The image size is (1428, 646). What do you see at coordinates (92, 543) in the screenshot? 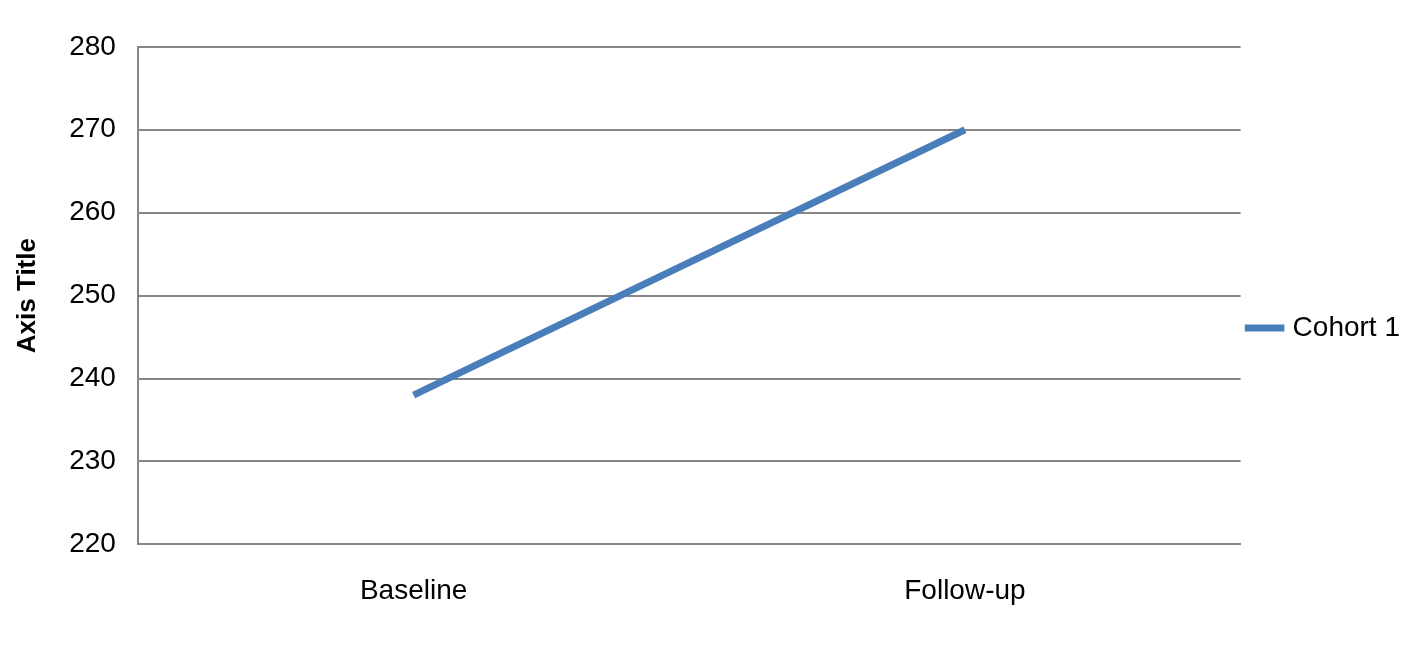
I see `y-tick-label: 220` at bounding box center [92, 543].